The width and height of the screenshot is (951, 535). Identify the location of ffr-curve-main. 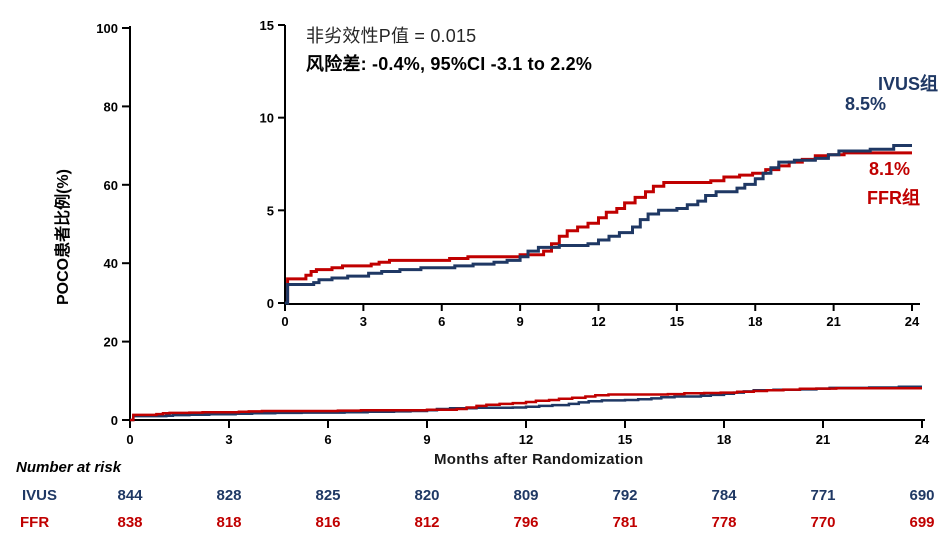
(526, 404).